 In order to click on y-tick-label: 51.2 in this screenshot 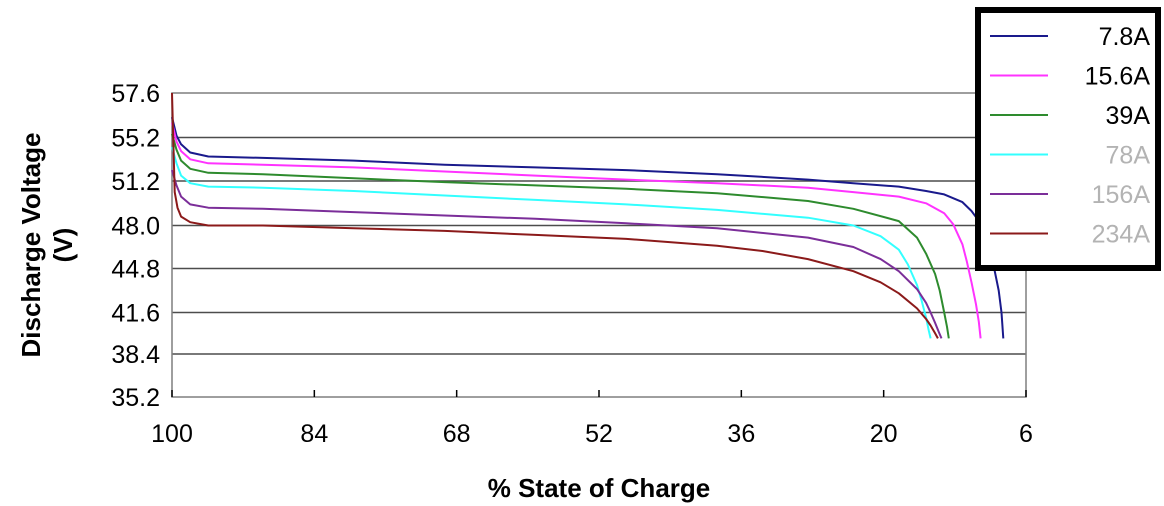, I will do `click(135, 182)`.